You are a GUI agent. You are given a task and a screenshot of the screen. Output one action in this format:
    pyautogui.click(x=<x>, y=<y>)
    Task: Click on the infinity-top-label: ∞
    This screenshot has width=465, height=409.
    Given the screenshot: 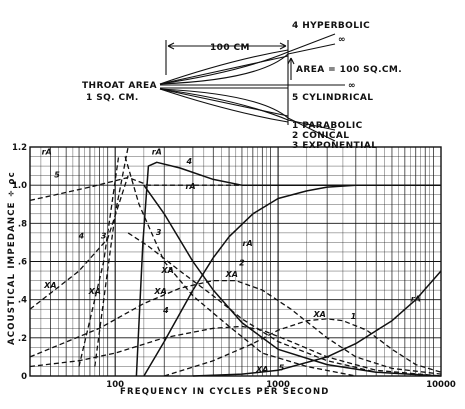 What is the action you would take?
    pyautogui.click(x=342, y=40)
    